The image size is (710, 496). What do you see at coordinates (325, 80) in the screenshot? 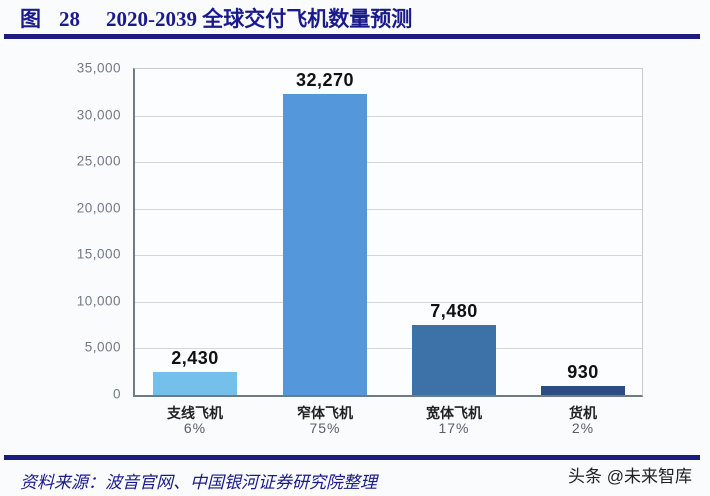
I see `bar-value-label: 32,270` at bounding box center [325, 80].